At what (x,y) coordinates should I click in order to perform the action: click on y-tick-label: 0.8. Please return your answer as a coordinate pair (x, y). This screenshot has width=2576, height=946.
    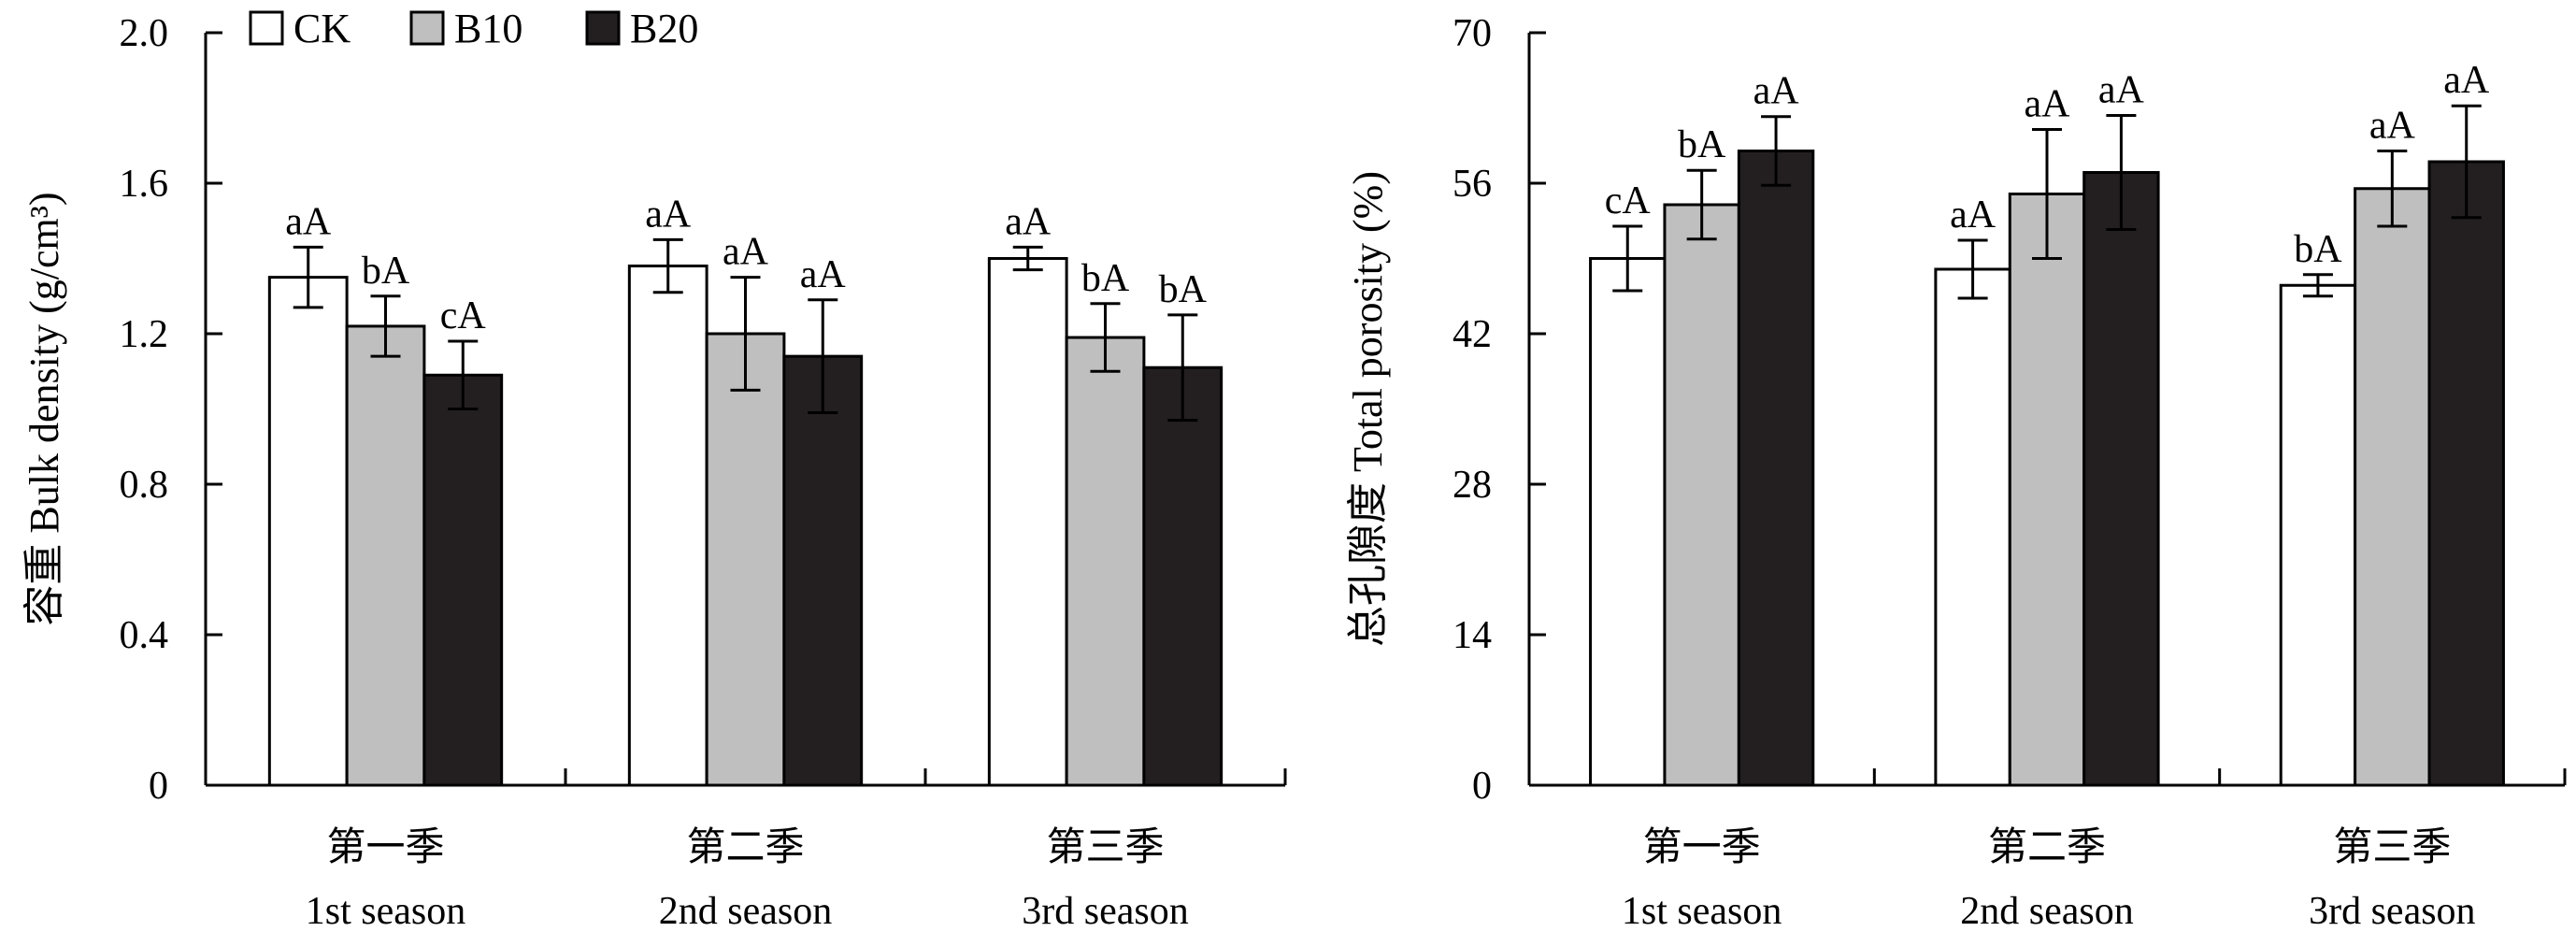
    Looking at the image, I should click on (144, 485).